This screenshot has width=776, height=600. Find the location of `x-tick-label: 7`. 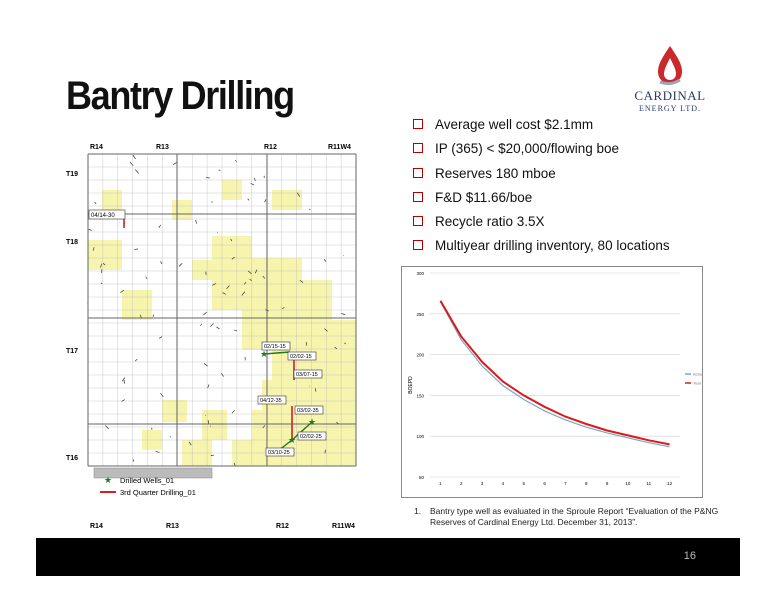

x-tick-label: 7 is located at coordinates (565, 483).